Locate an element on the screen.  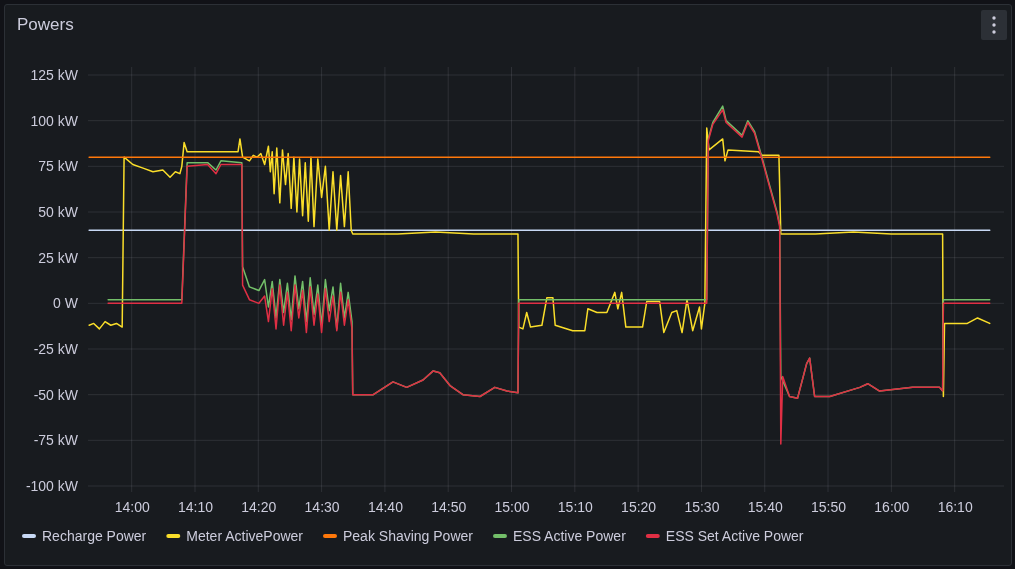
x-tick-label: 14:10 is located at coordinates (195, 506).